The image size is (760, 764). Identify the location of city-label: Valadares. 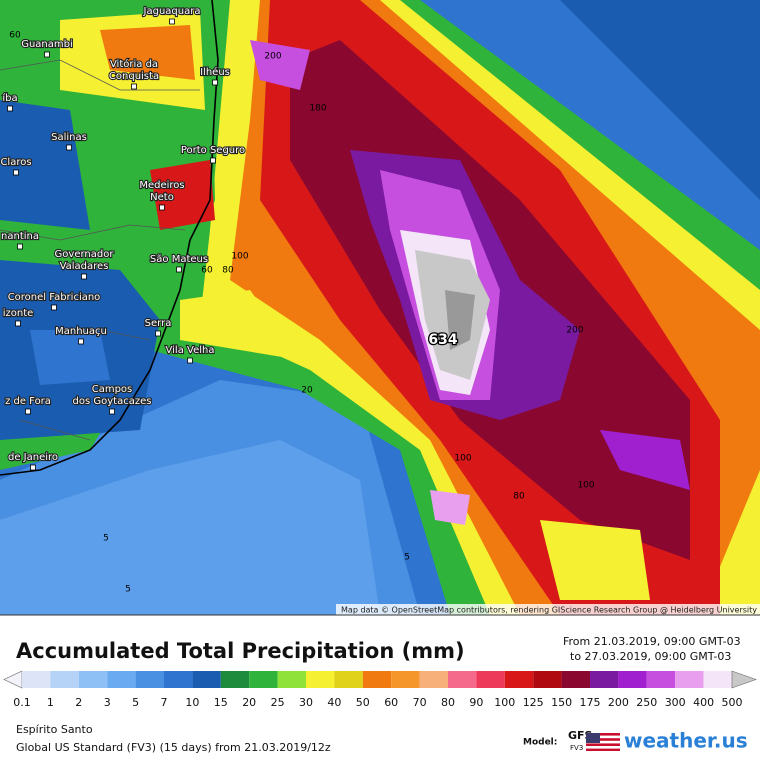
(84, 266).